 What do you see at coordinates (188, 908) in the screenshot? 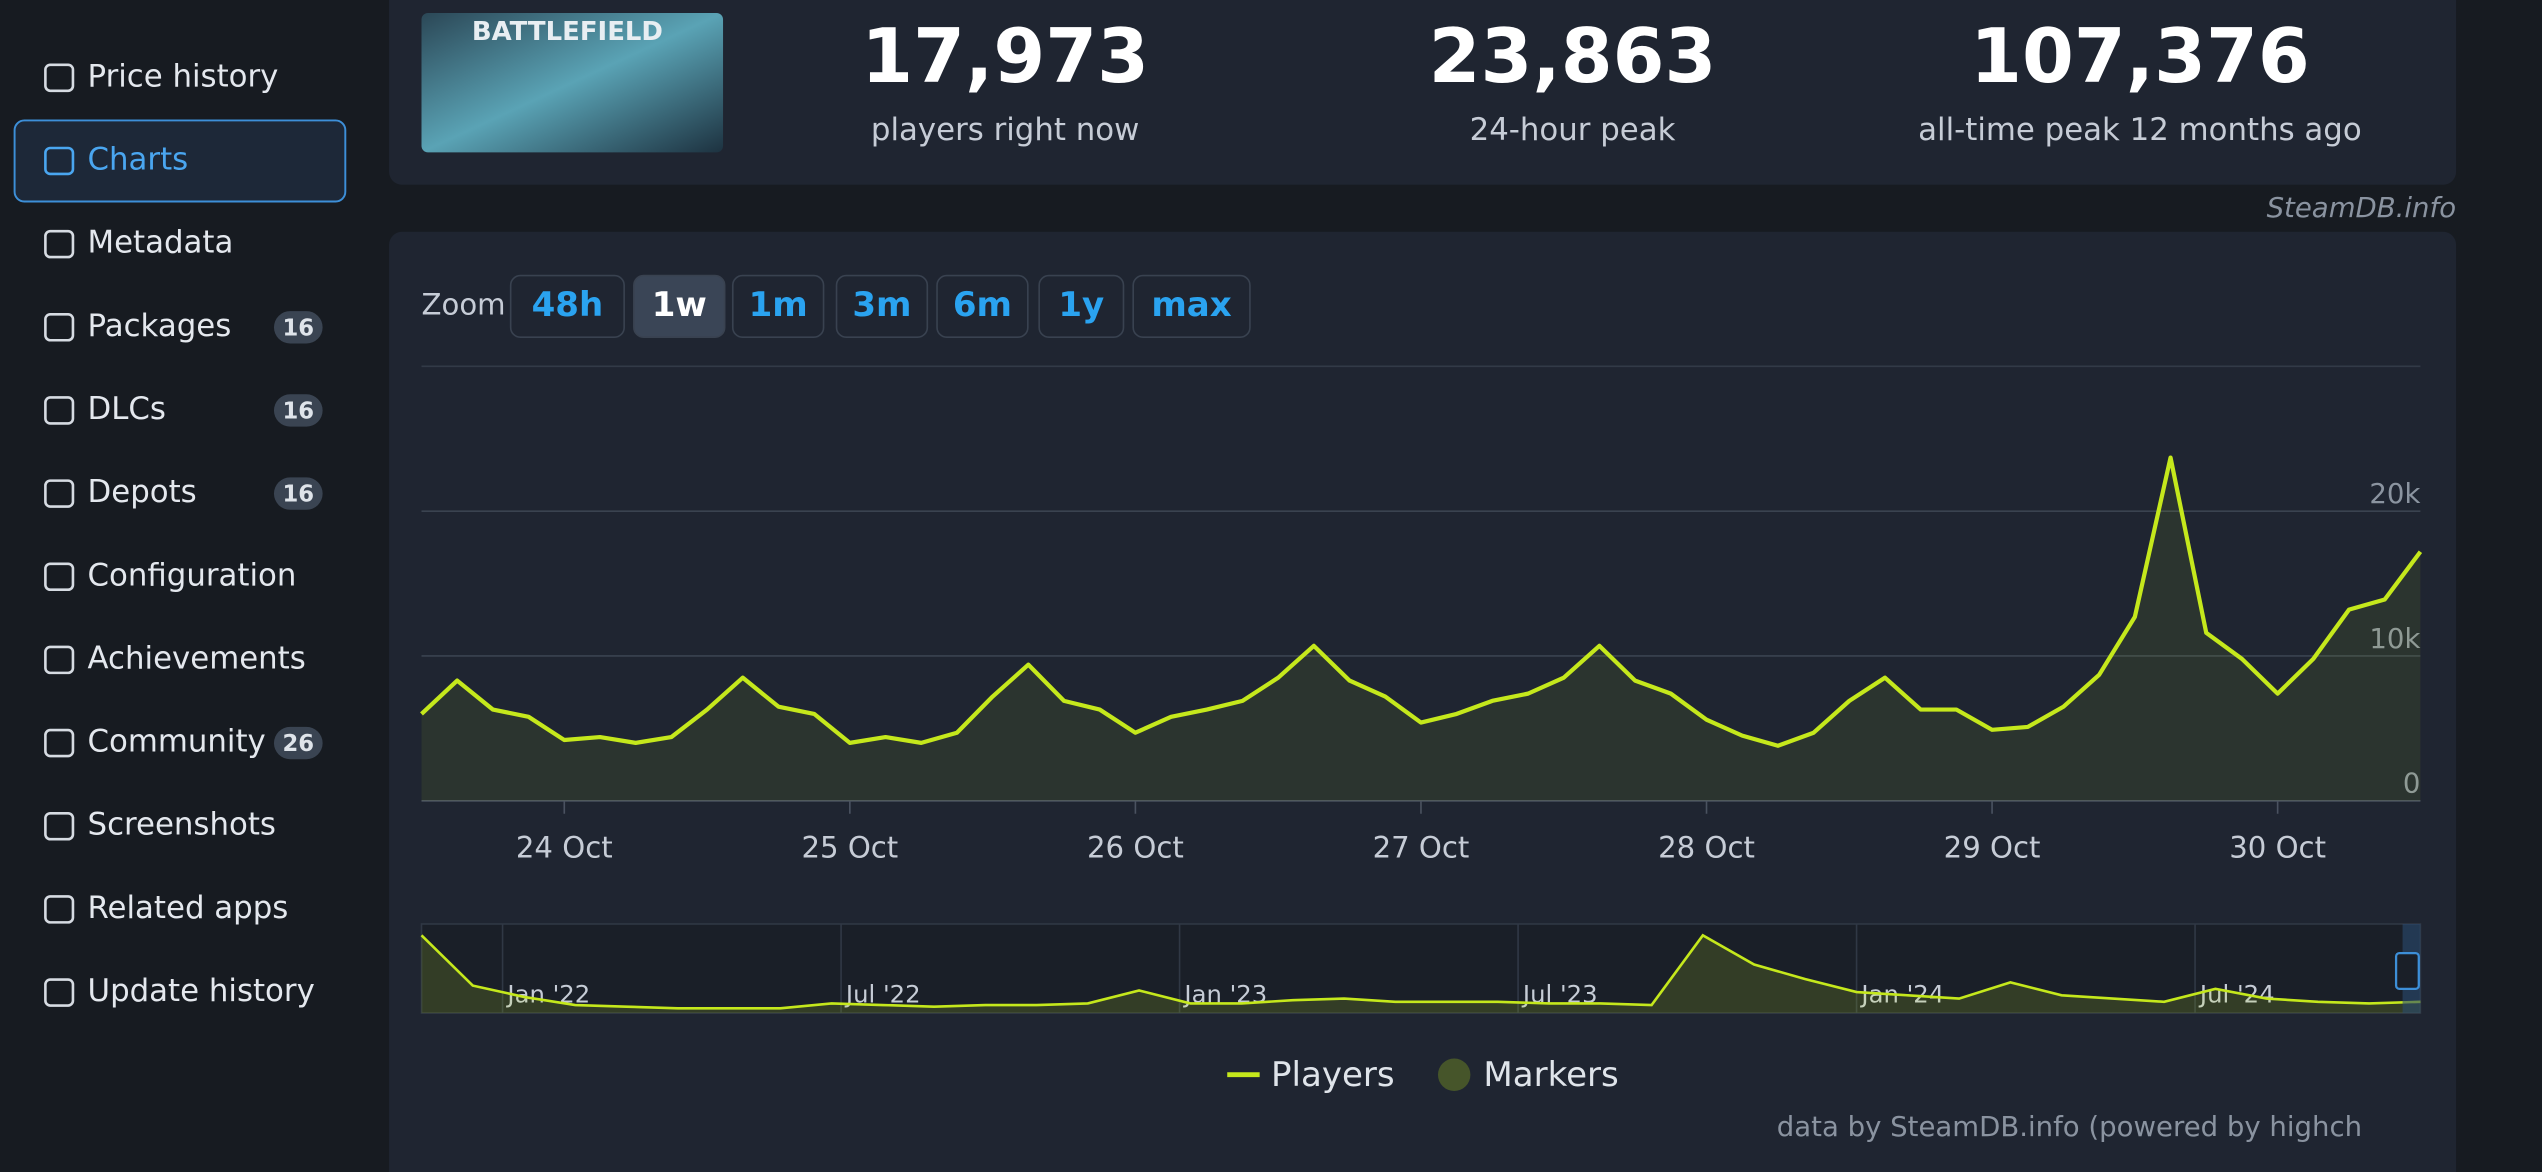
I see `nav-item: Related apps` at bounding box center [188, 908].